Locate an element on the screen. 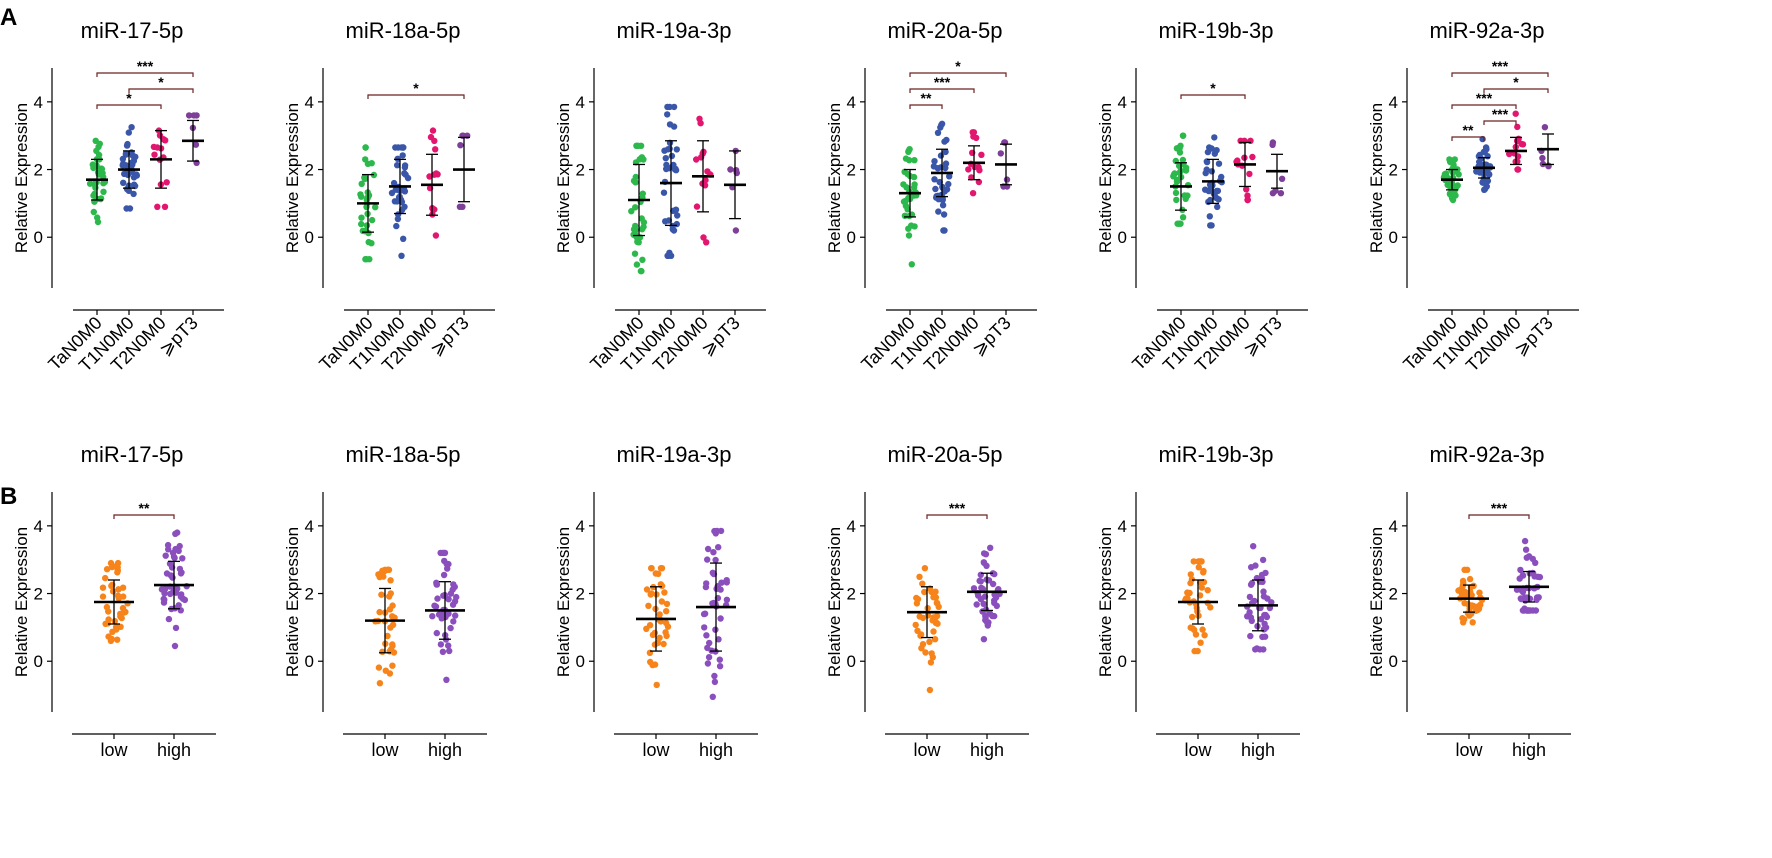  panel-label-b: B is located at coordinates (8, 496).